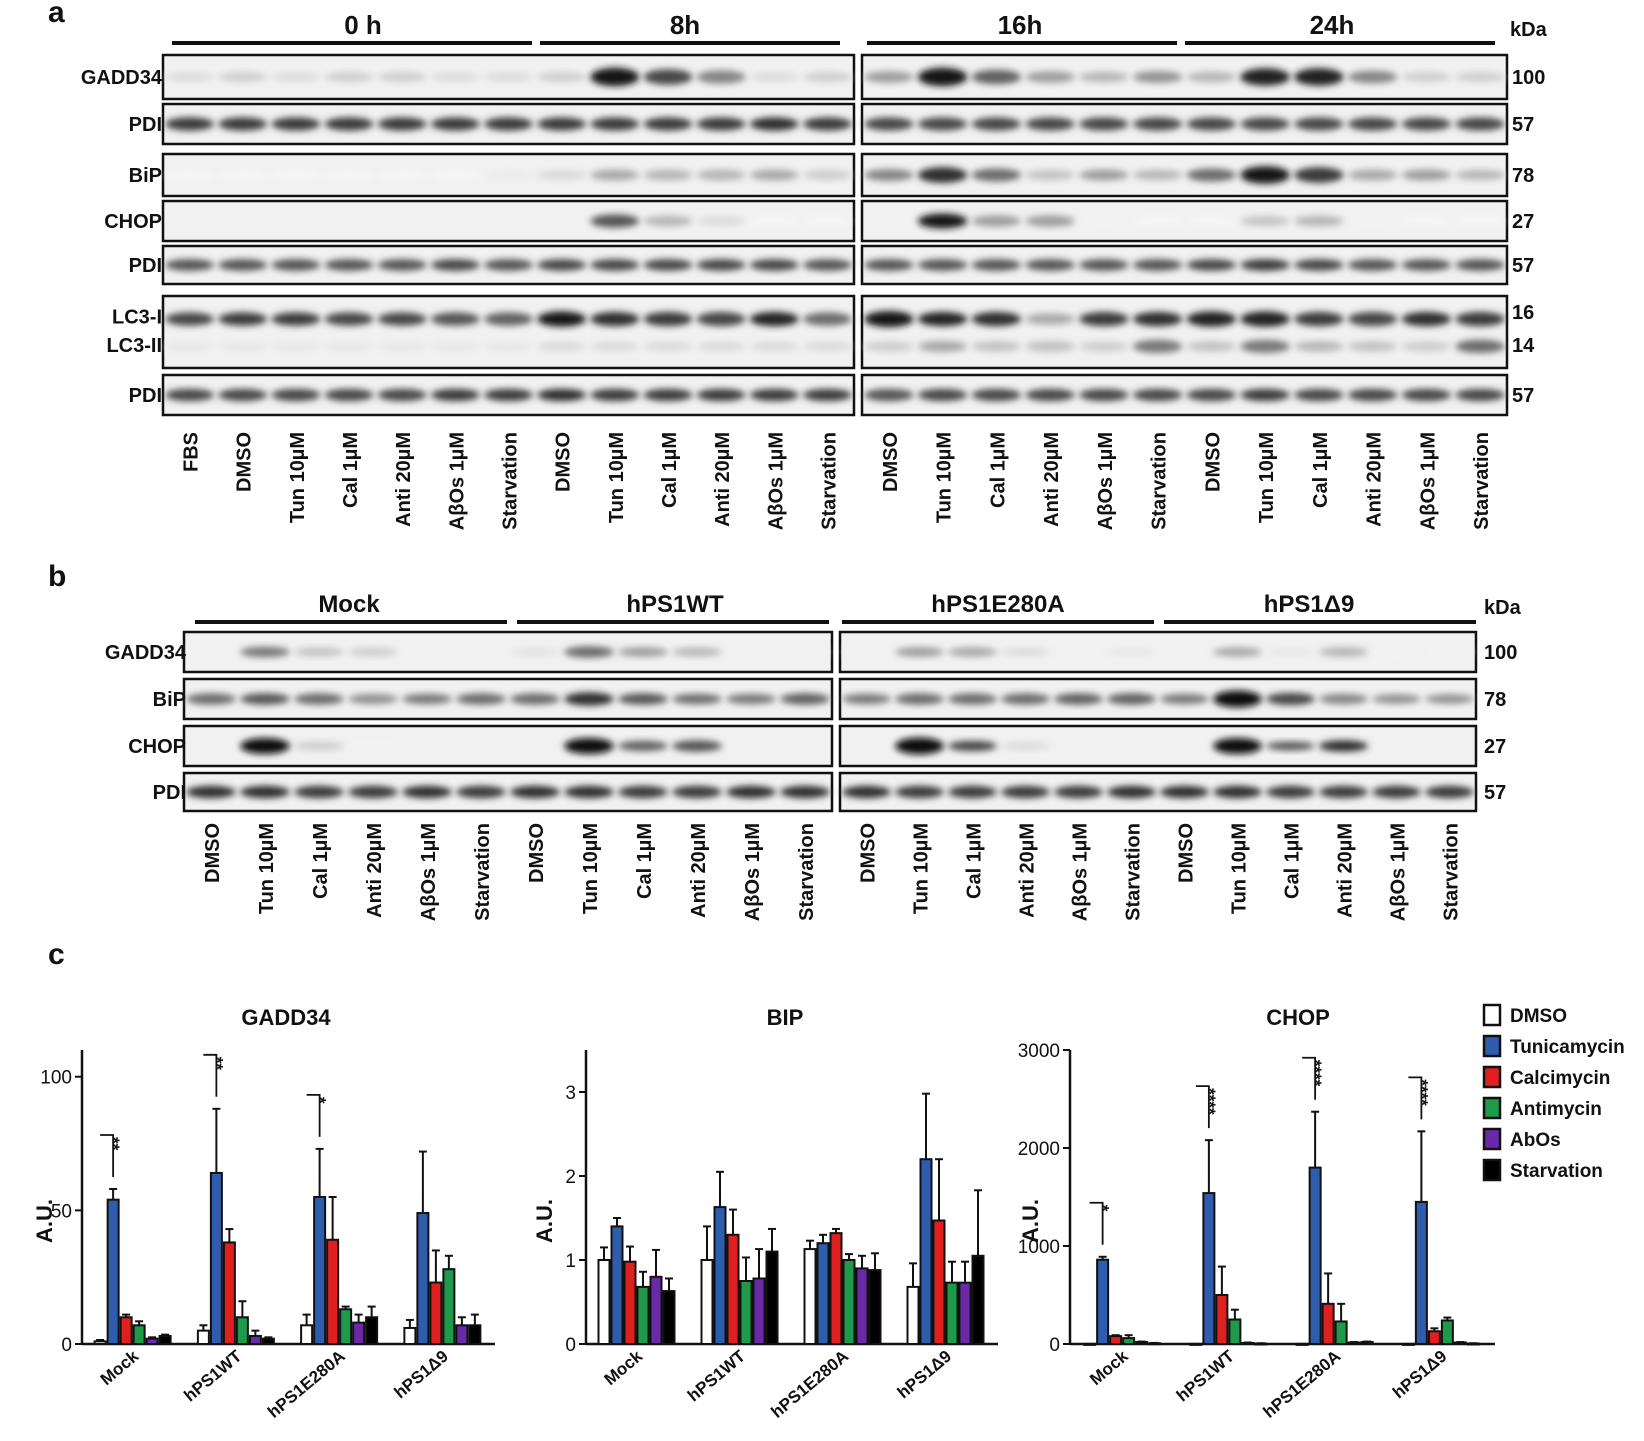 This screenshot has height=1441, width=1644. What do you see at coordinates (1209, 1101) in the screenshot?
I see `significance-stars: ****` at bounding box center [1209, 1101].